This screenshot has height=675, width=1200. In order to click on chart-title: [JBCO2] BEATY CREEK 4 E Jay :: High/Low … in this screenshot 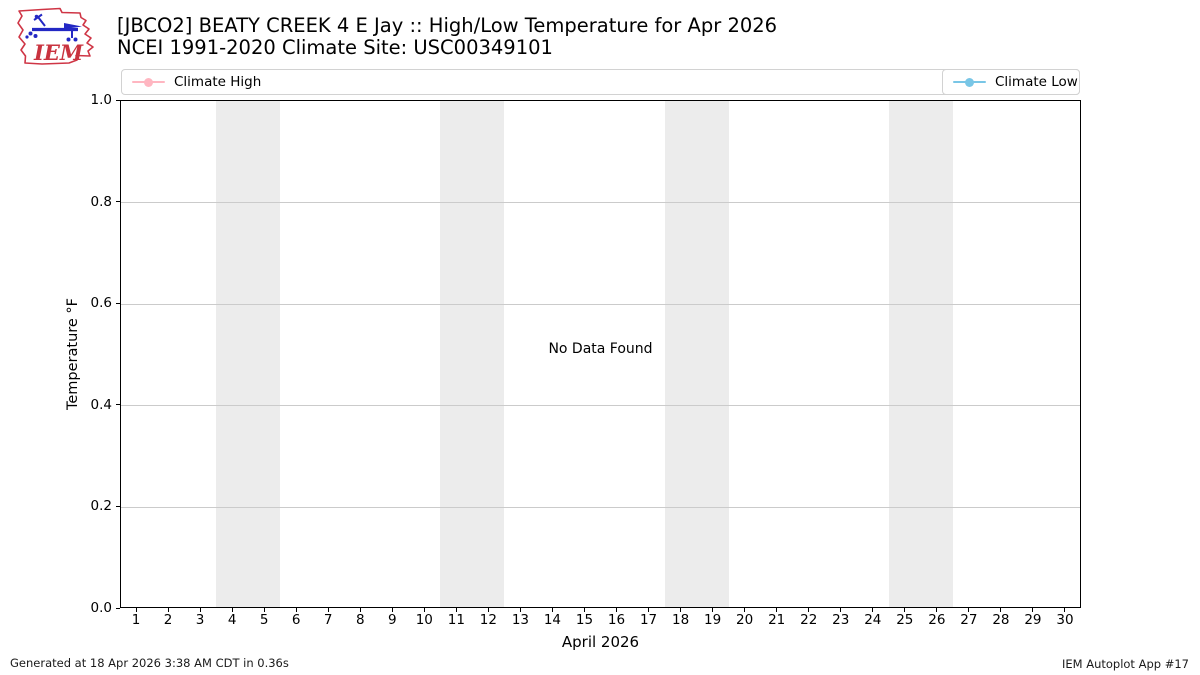, I will do `click(447, 25)`.